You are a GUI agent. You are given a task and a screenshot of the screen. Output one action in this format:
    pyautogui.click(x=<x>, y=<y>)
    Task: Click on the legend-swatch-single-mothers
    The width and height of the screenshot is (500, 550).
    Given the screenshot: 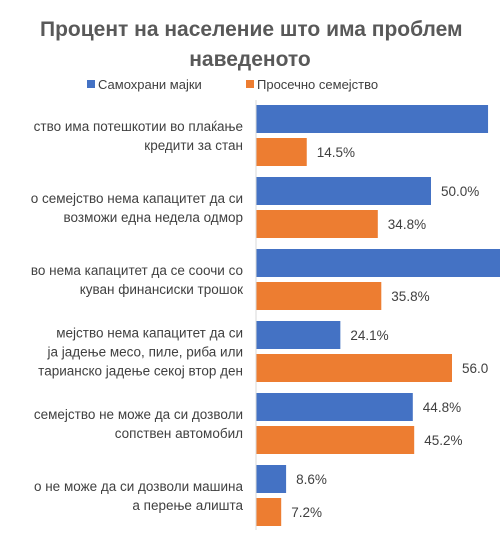 What is the action you would take?
    pyautogui.click(x=91, y=84)
    